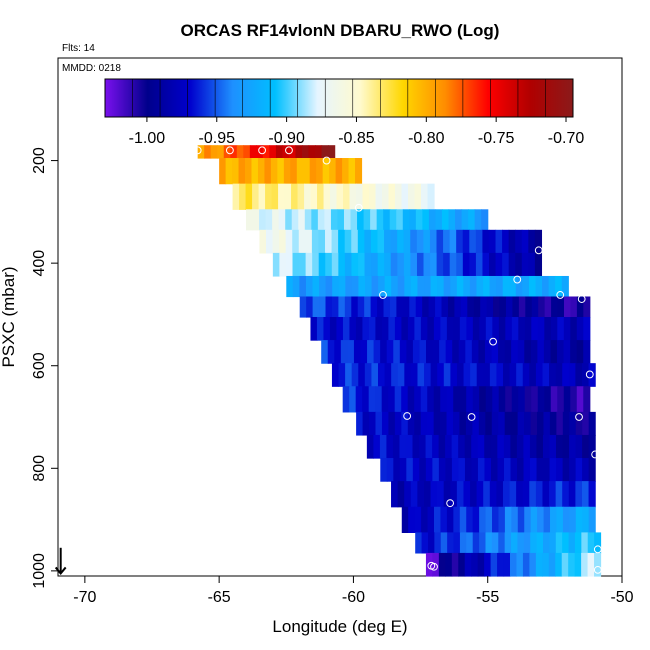 Image resolution: width=650 pixels, height=650 pixels. I want to click on x-tick-label: -70, so click(84, 597).